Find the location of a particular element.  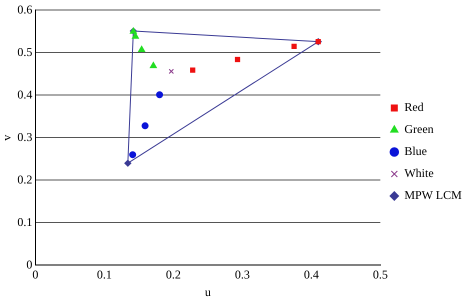

x-tick-label: 0.3 is located at coordinates (242, 275).